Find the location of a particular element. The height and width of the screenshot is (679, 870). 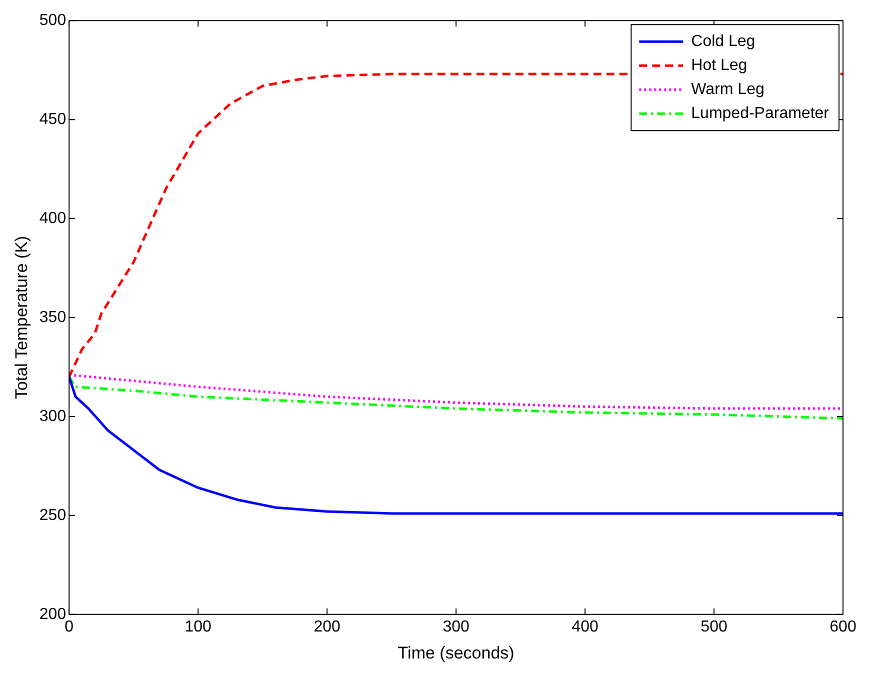

x-axis-title: Time (seconds) is located at coordinates (456, 652).